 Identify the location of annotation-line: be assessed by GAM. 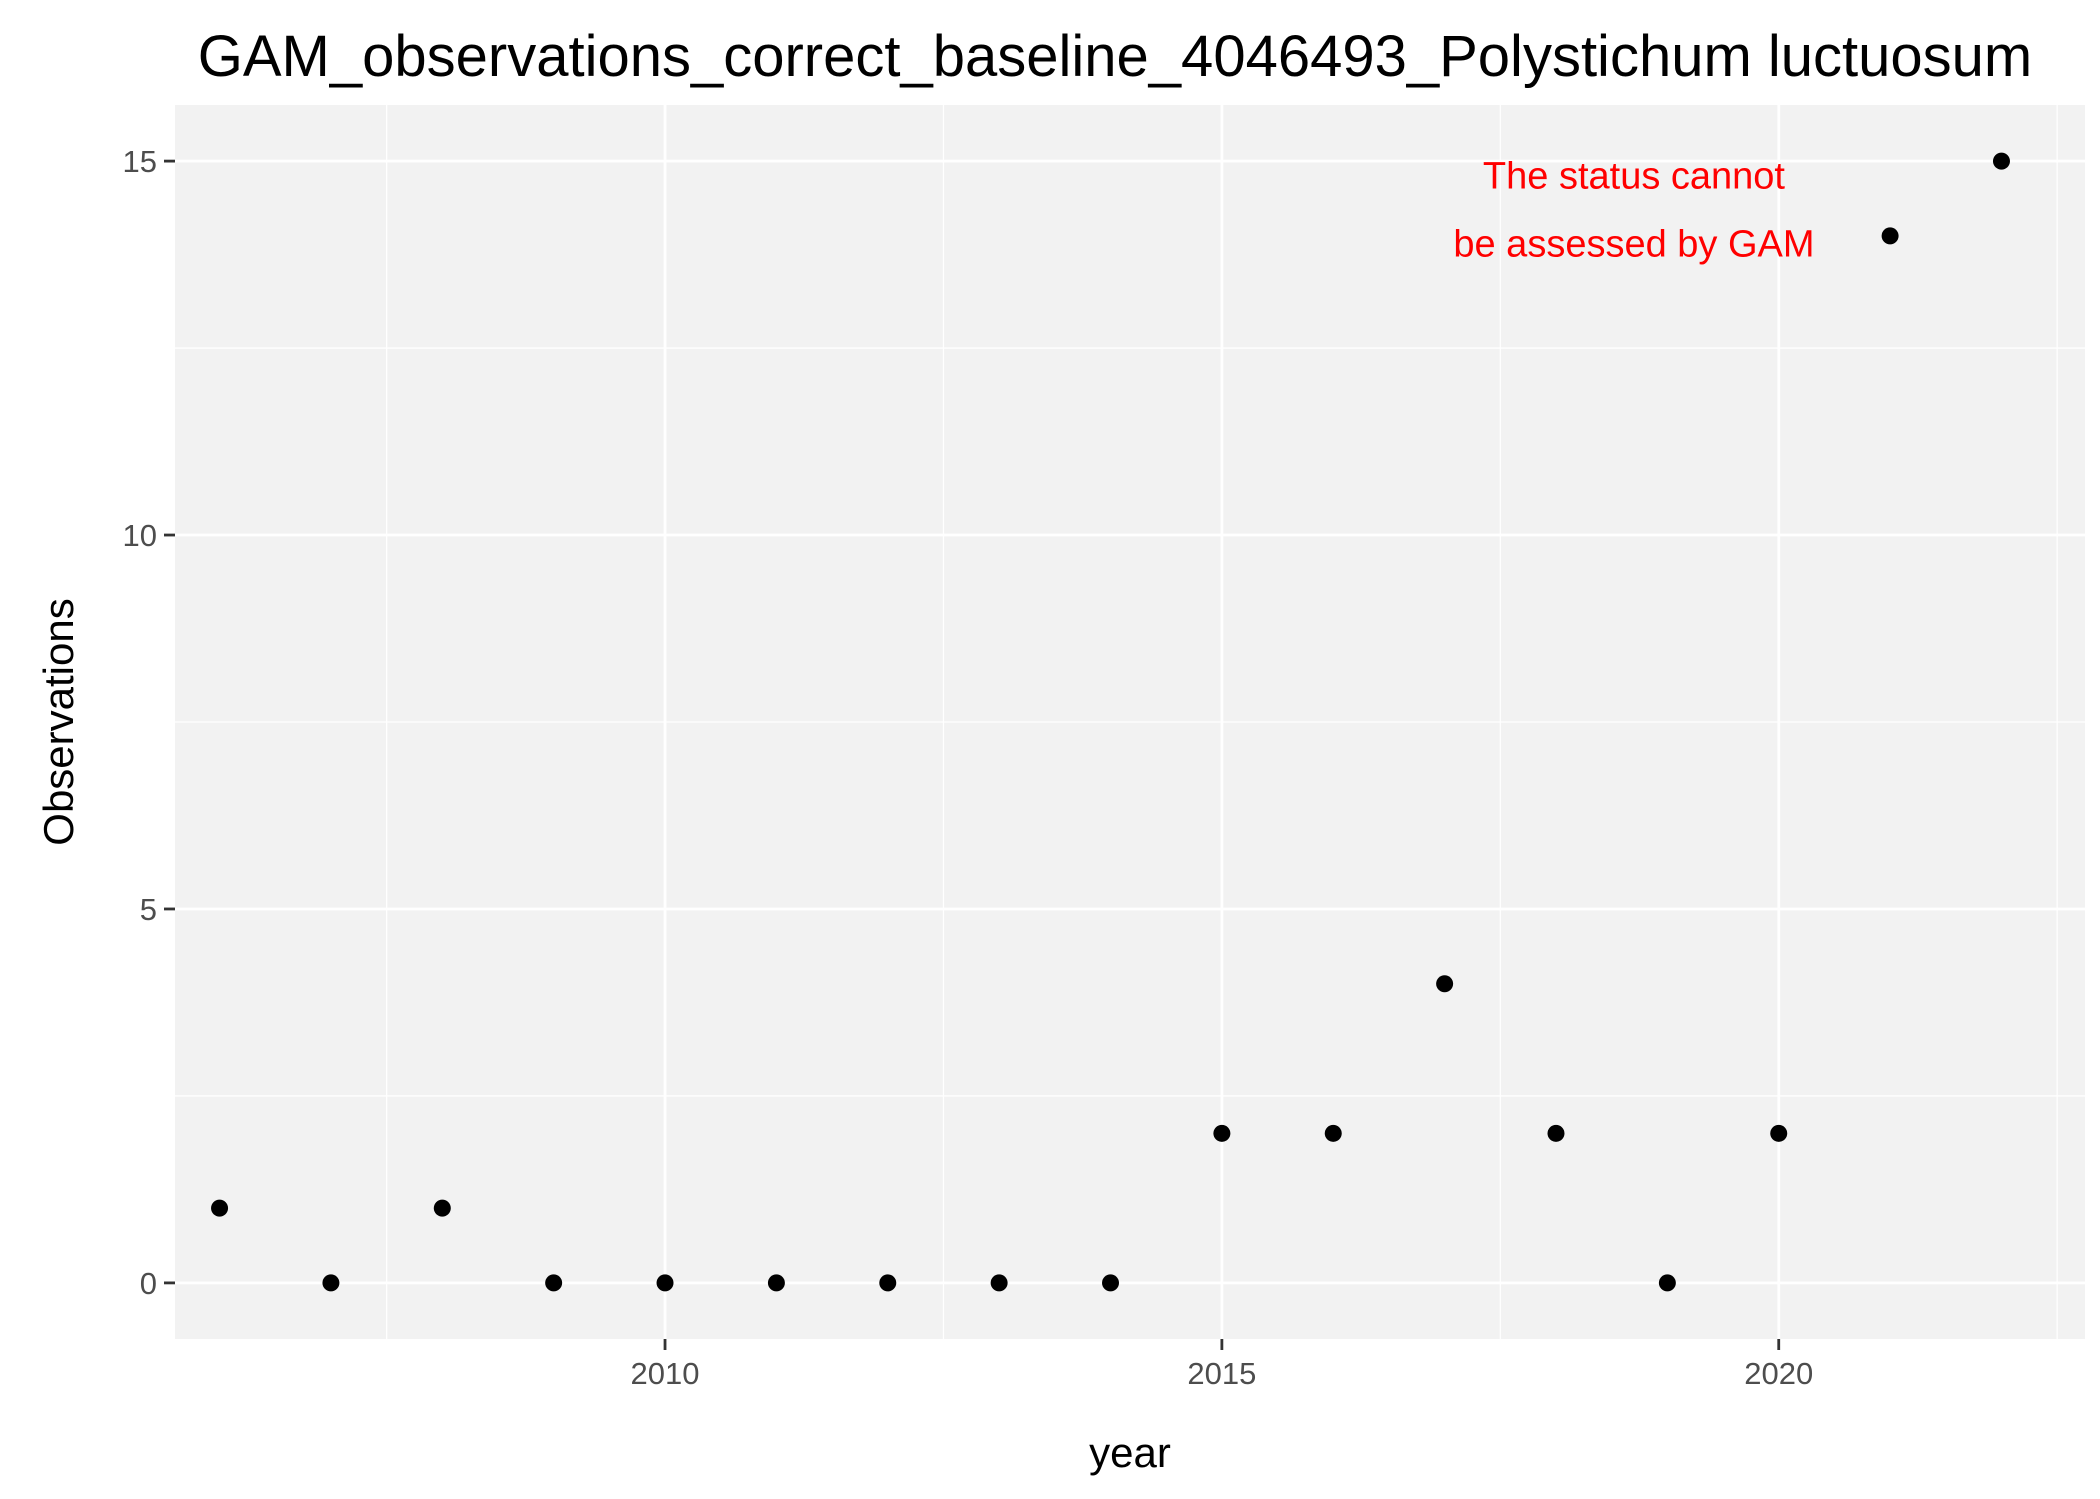
(1633, 244).